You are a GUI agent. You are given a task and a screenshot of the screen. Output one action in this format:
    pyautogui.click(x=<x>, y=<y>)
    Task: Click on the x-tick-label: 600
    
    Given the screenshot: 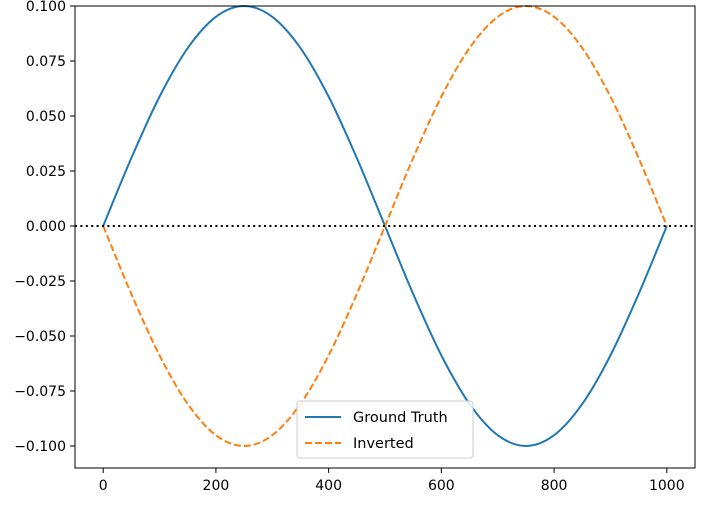 What is the action you would take?
    pyautogui.click(x=441, y=486)
    